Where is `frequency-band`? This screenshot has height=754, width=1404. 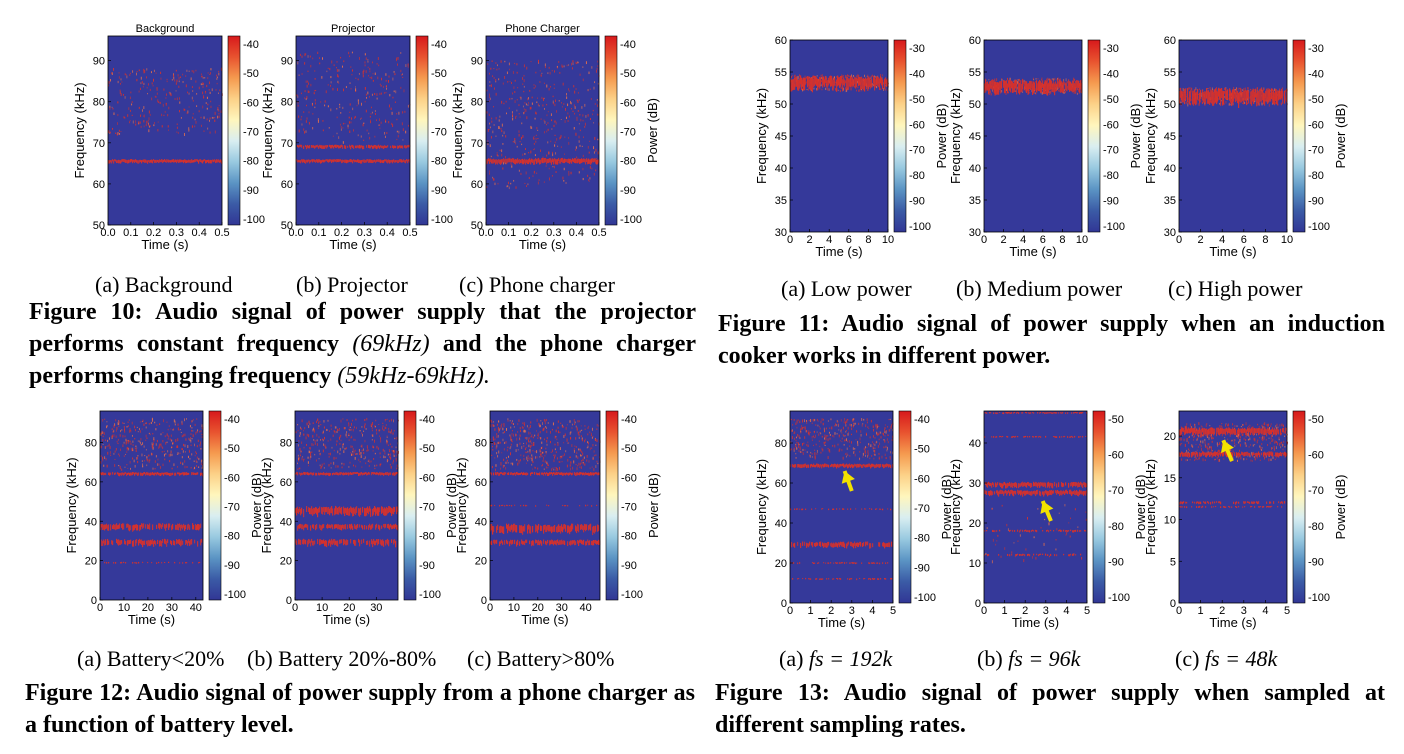 frequency-band is located at coordinates (1033, 87).